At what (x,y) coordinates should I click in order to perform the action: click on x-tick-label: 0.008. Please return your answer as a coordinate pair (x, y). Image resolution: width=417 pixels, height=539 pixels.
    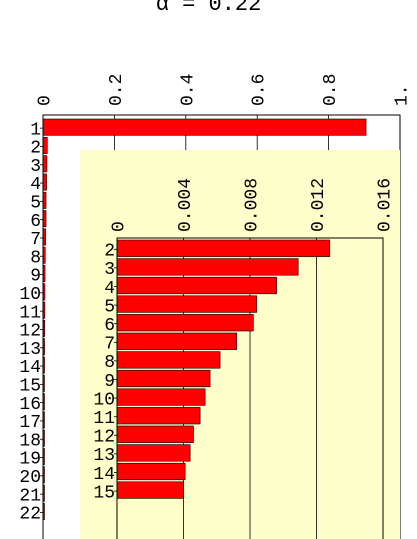
    Looking at the image, I should click on (252, 205).